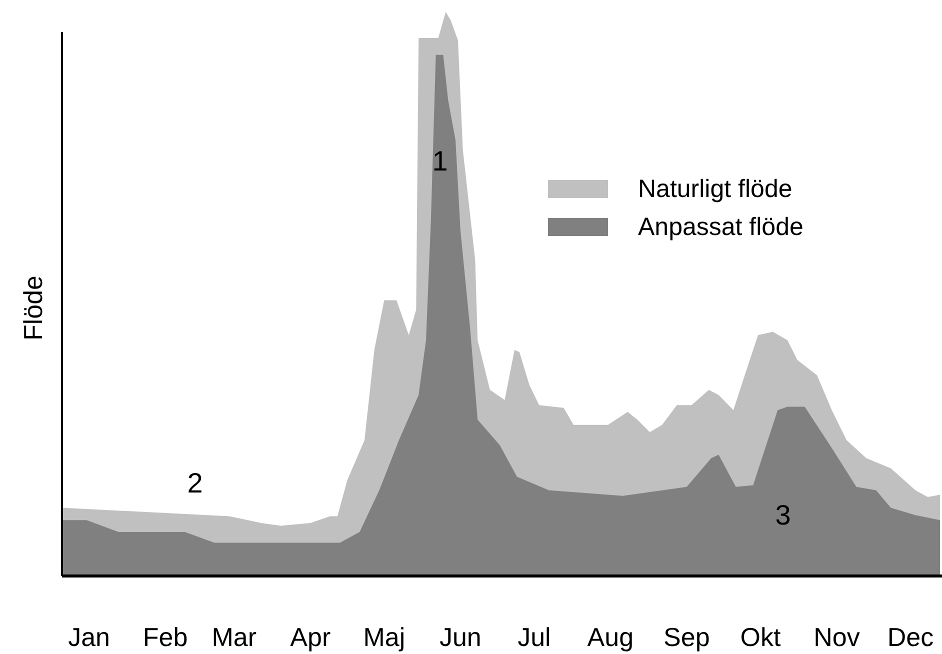 The image size is (942, 654). I want to click on x-tick-label: Dec, so click(910, 637).